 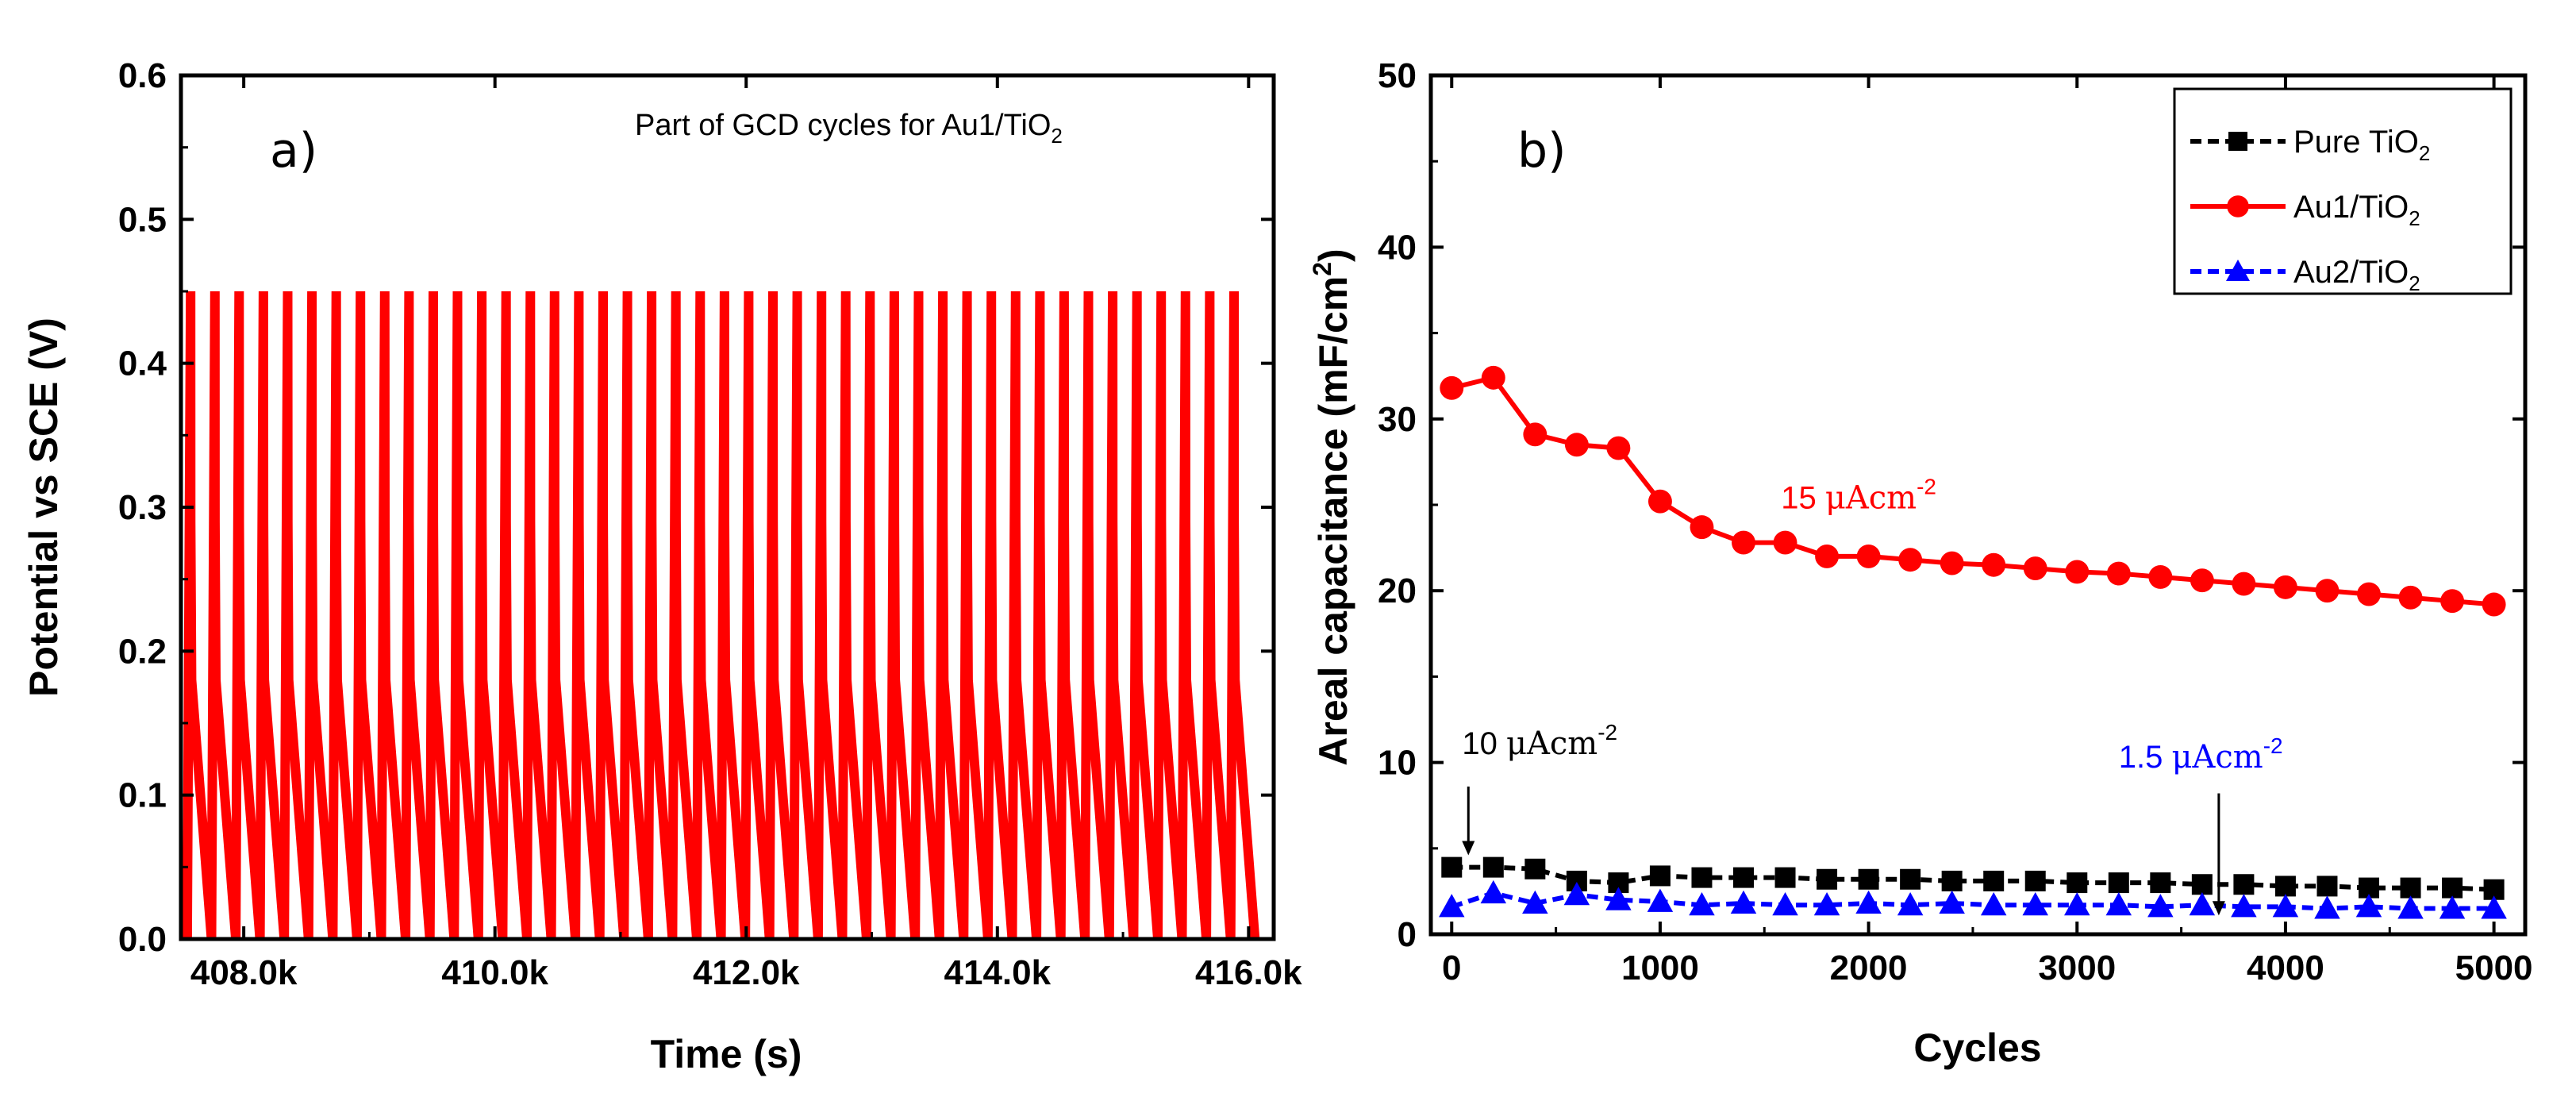 What do you see at coordinates (293, 151) in the screenshot?
I see `chart-a-panel-label: a)` at bounding box center [293, 151].